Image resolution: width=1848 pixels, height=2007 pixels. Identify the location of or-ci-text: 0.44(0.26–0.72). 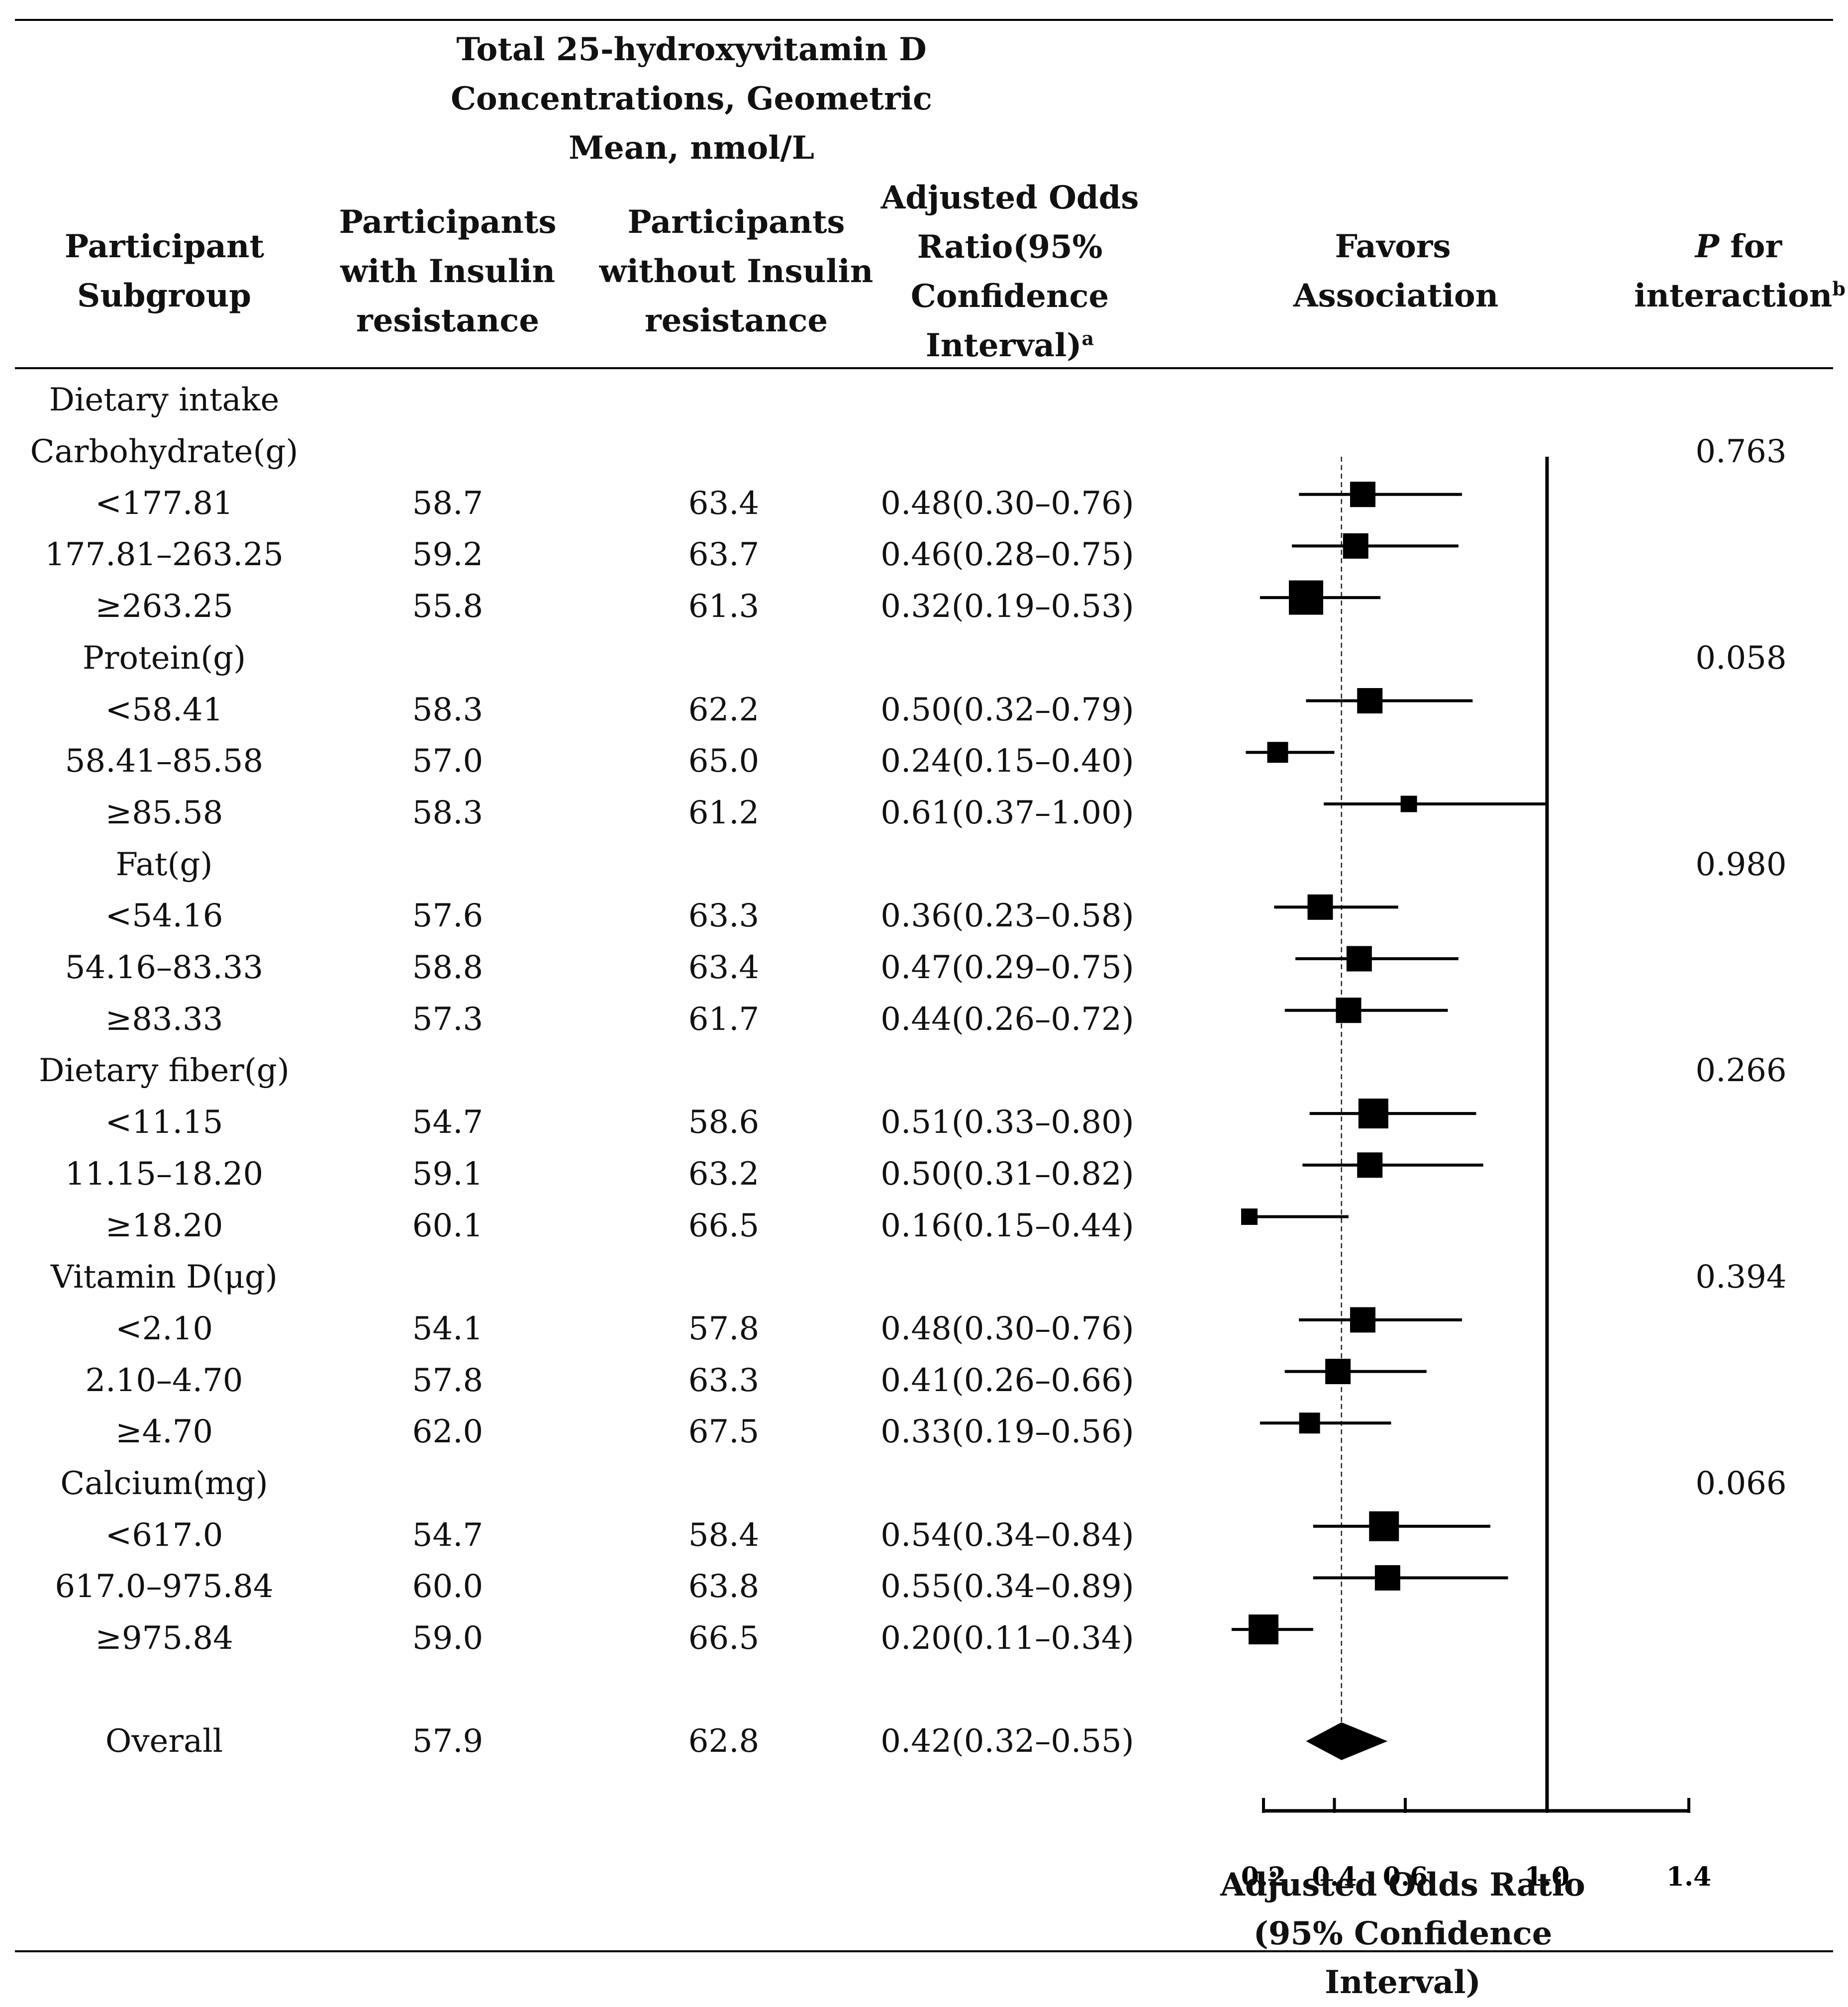
(1007, 1019).